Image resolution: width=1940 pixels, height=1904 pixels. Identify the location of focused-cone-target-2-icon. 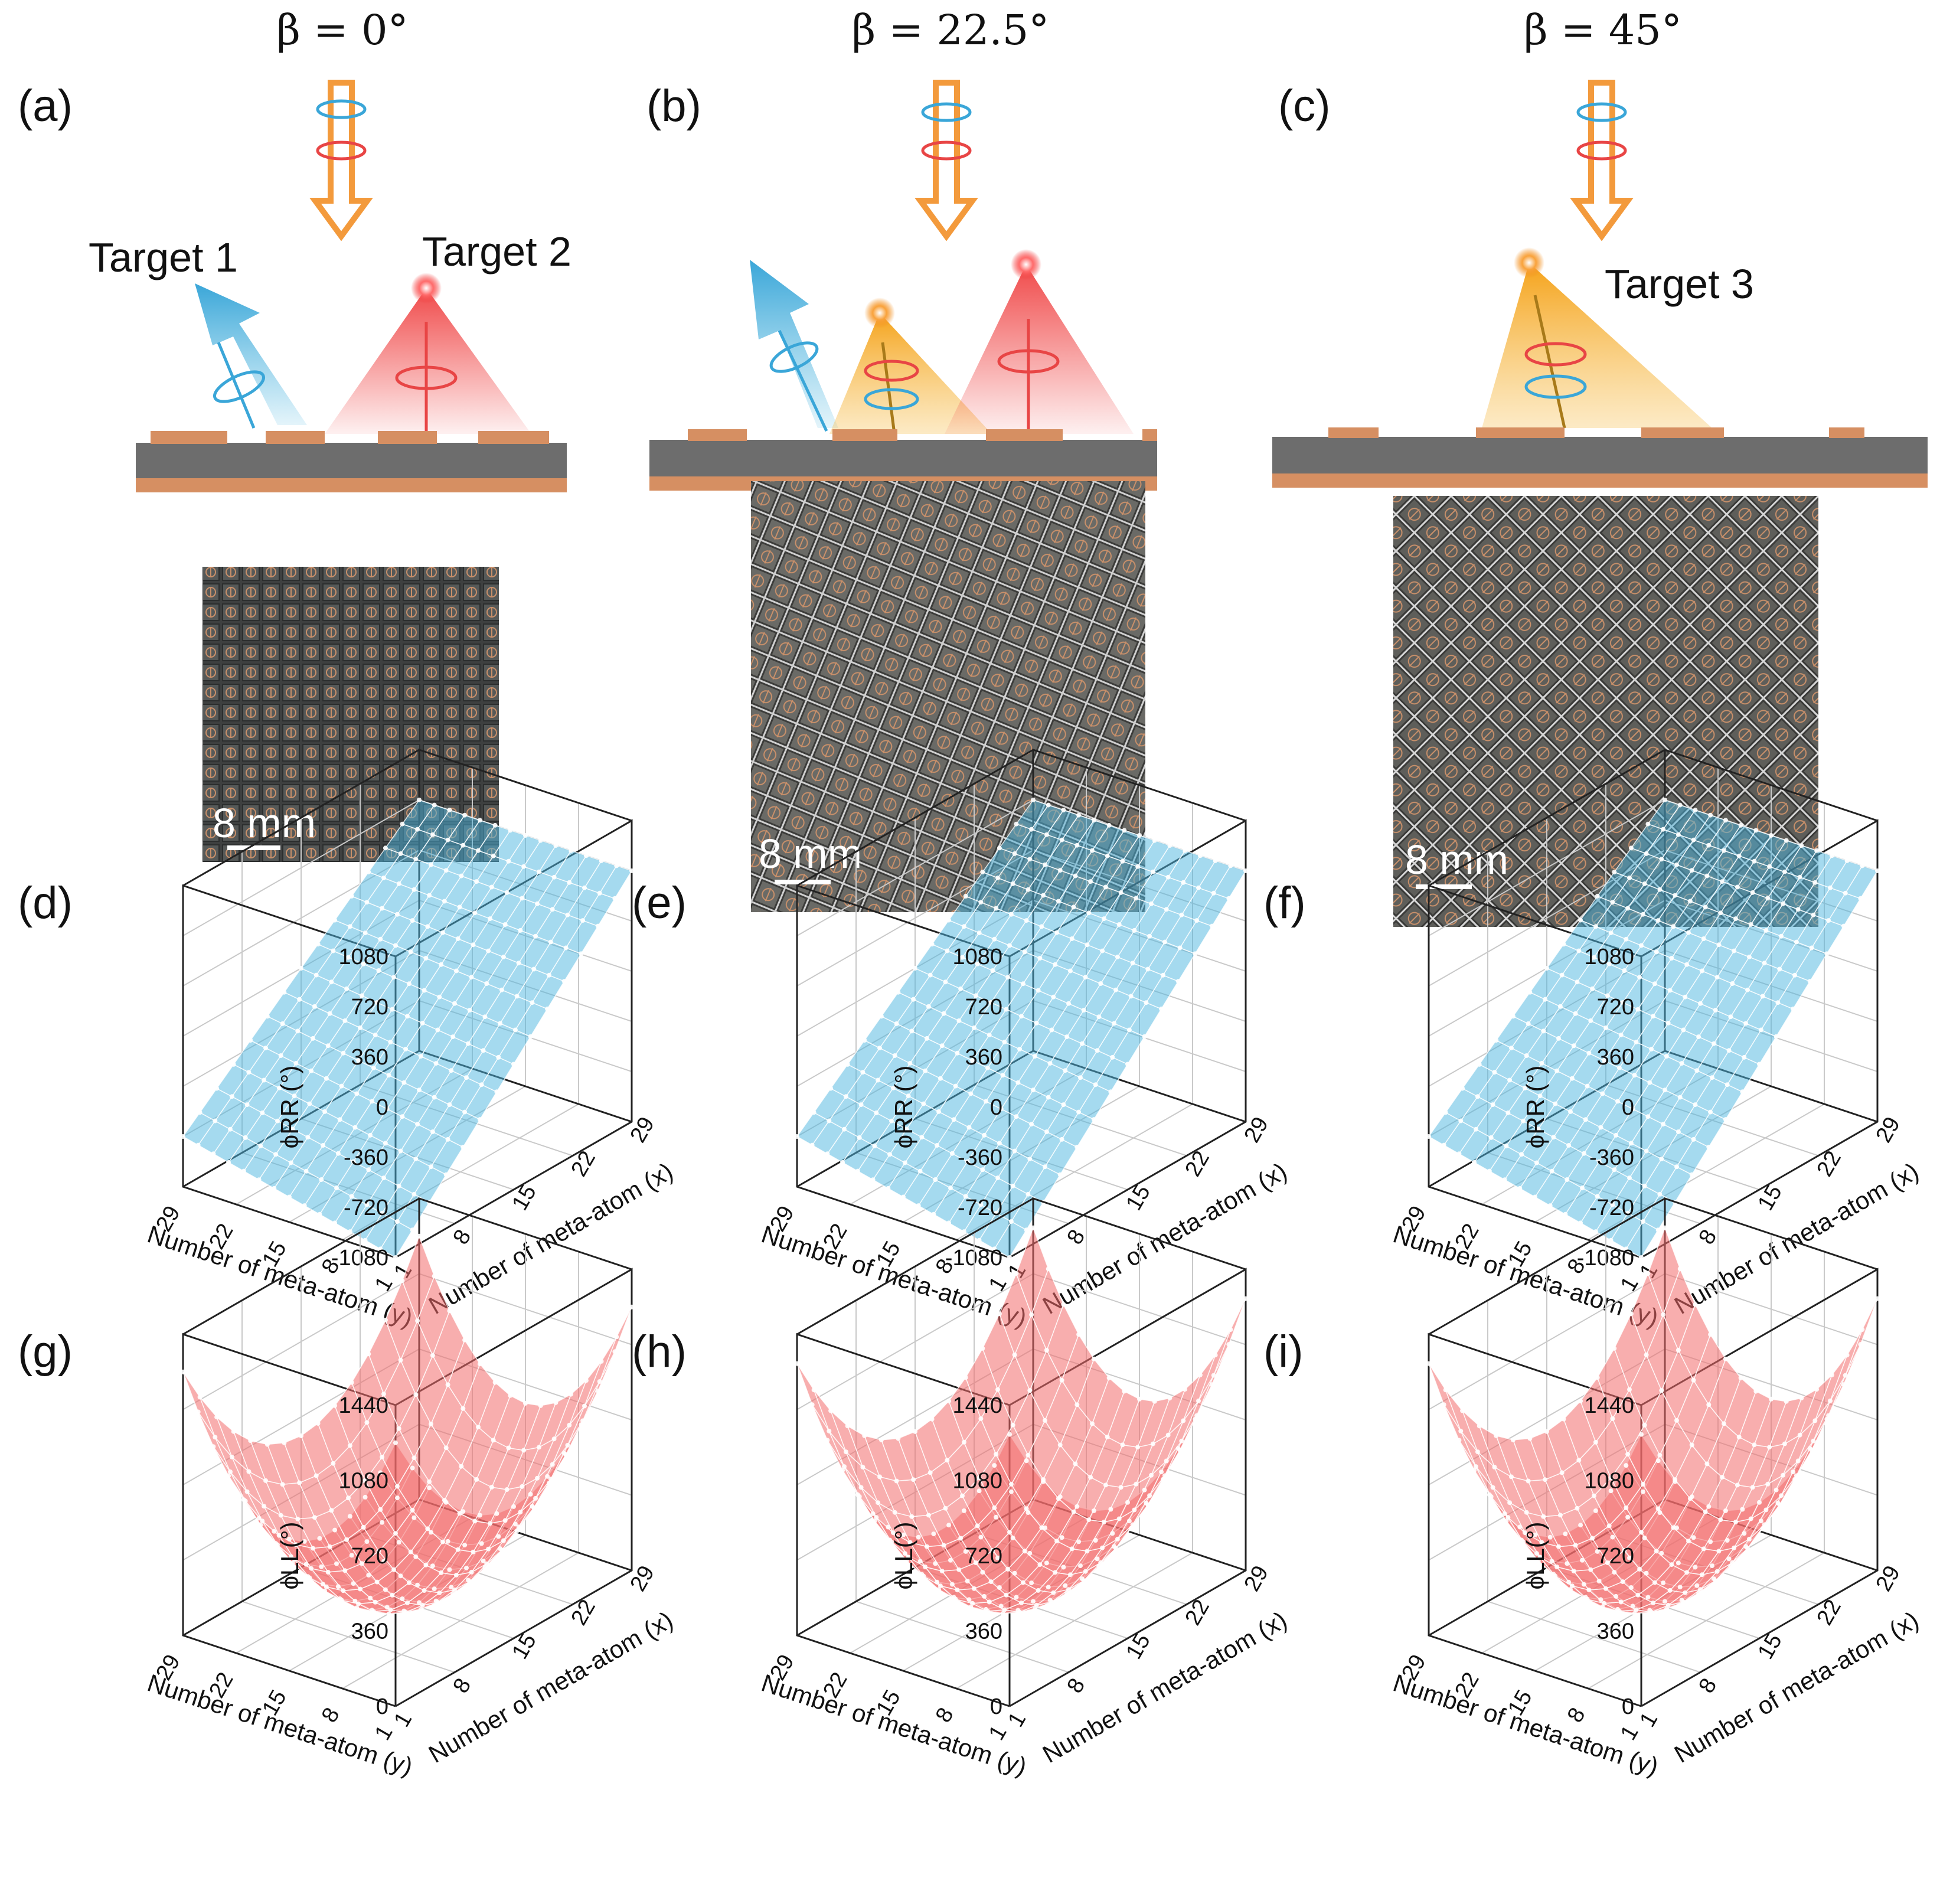
(428, 353).